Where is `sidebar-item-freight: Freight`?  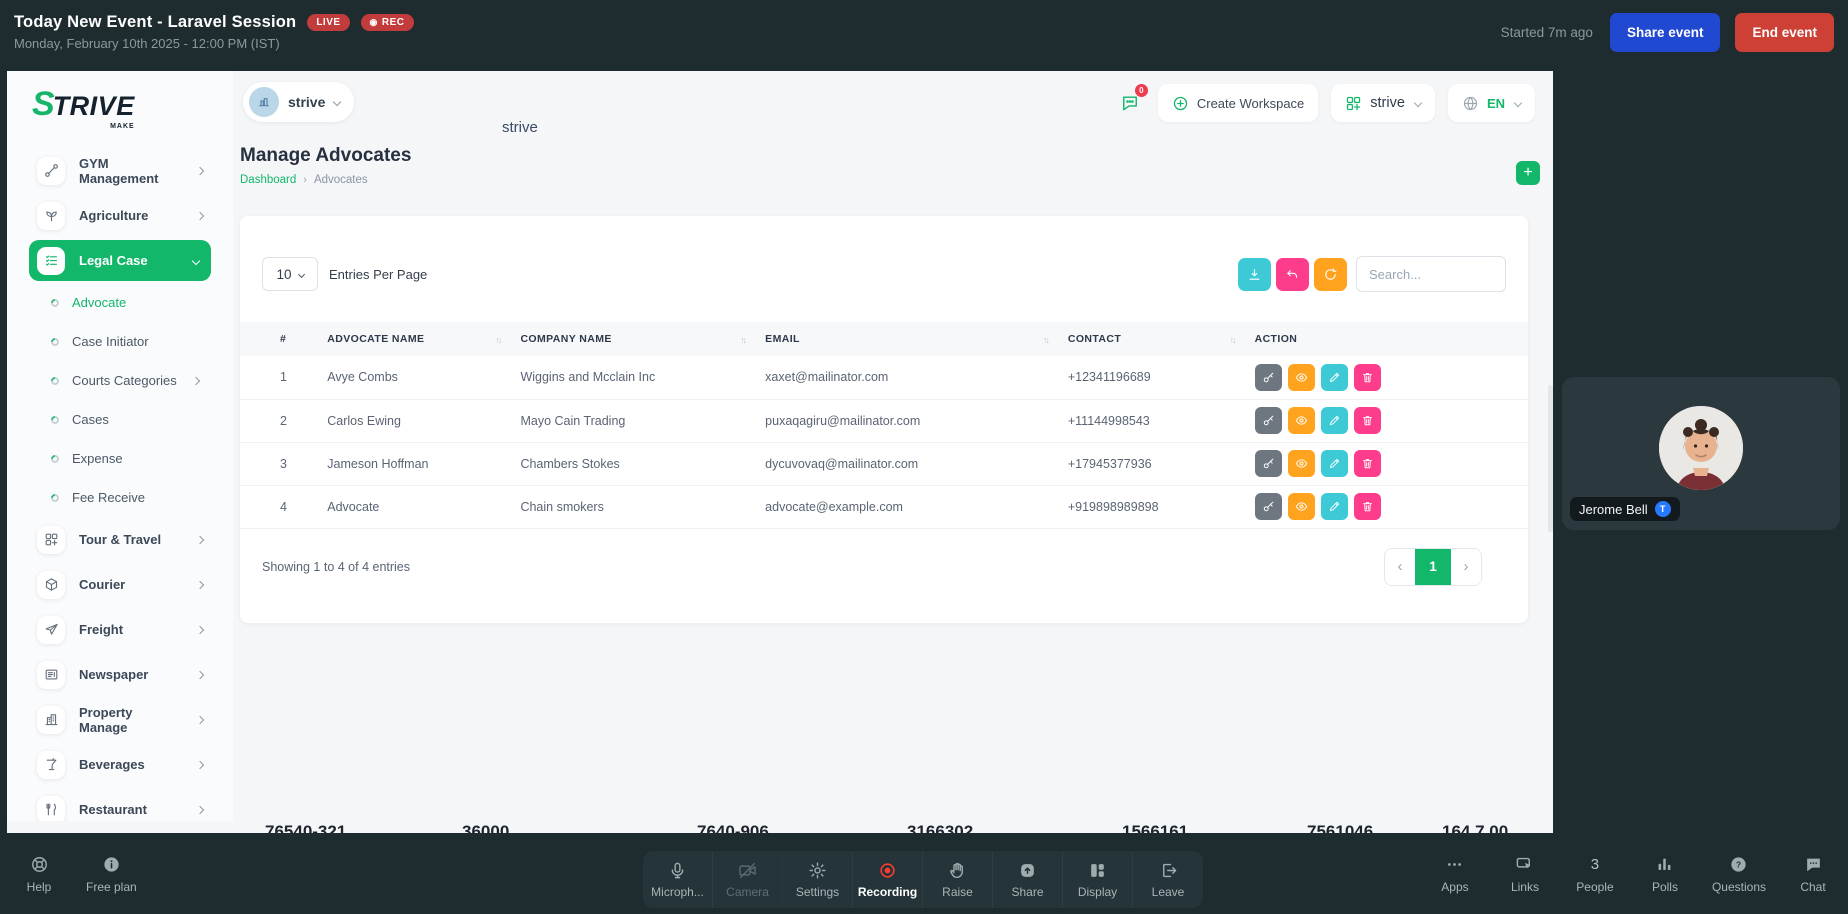
sidebar-item-freight: Freight is located at coordinates (120, 629).